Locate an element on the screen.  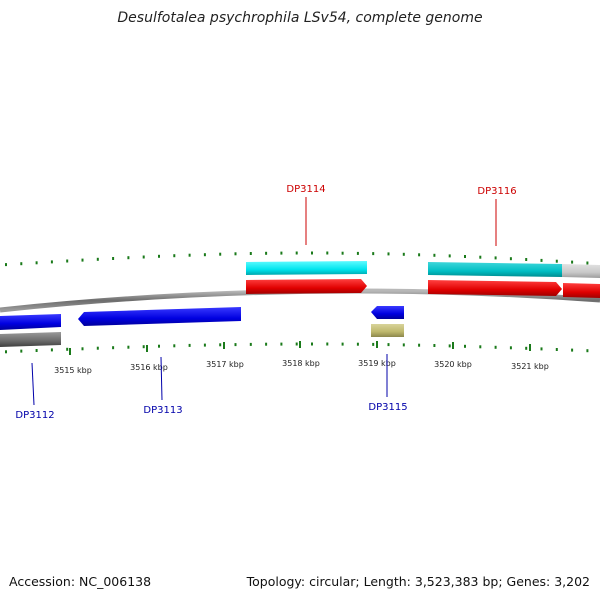
scale-tick: 3521 kbp is located at coordinates (530, 357).